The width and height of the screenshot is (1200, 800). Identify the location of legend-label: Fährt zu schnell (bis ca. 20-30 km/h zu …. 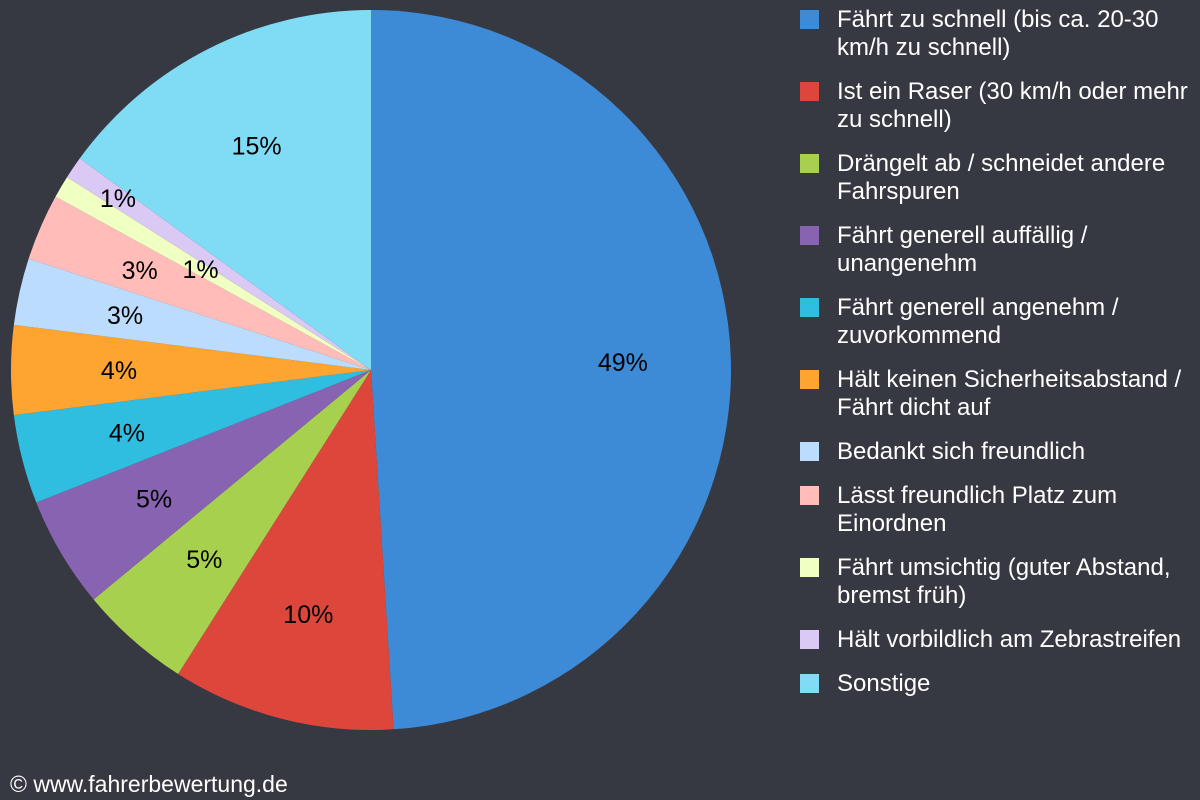
(998, 33).